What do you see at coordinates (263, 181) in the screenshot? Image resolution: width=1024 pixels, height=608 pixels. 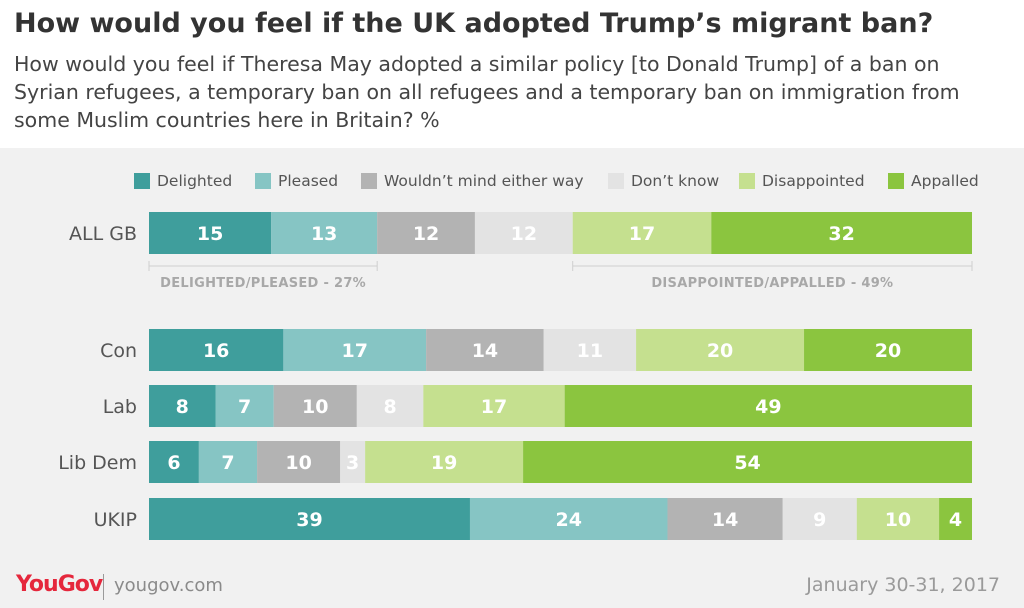 I see `legend-swatch-pleased` at bounding box center [263, 181].